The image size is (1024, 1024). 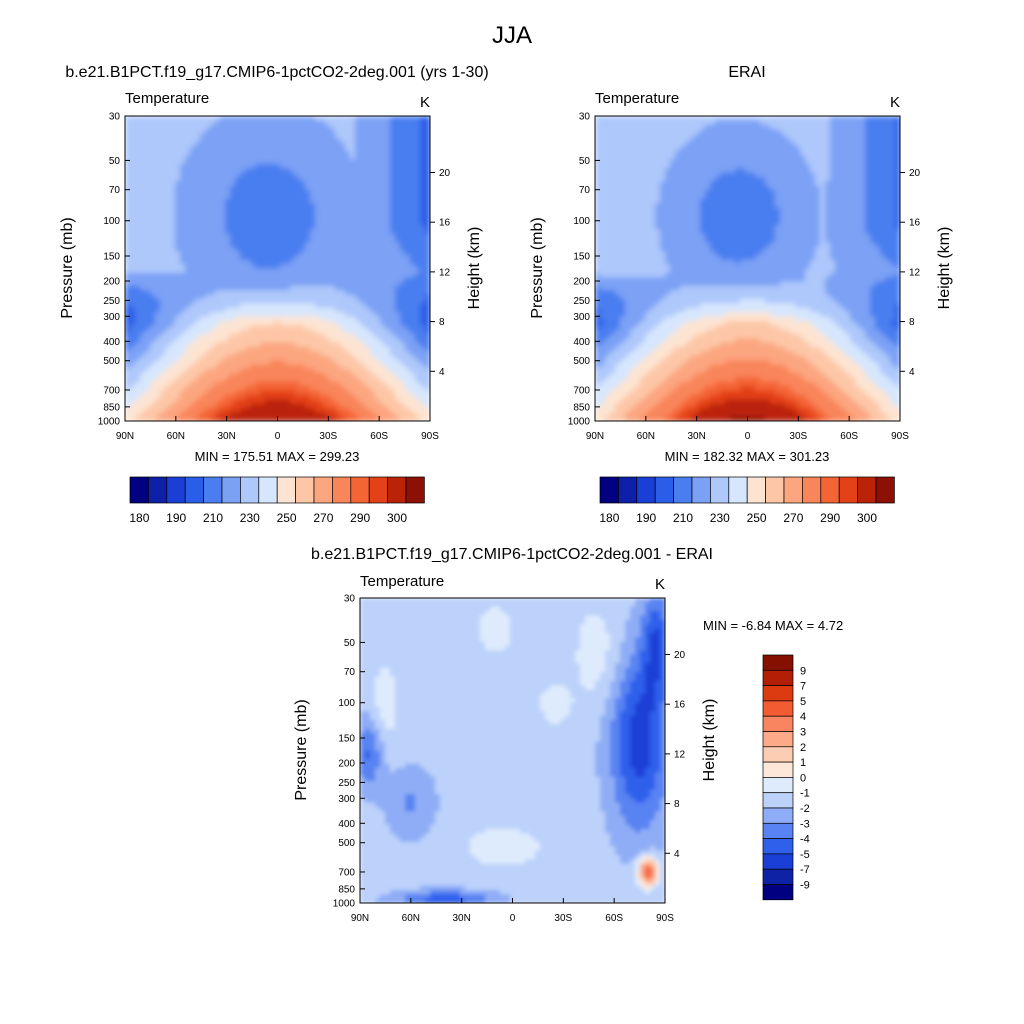 What do you see at coordinates (512, 750) in the screenshot?
I see `diff-field` at bounding box center [512, 750].